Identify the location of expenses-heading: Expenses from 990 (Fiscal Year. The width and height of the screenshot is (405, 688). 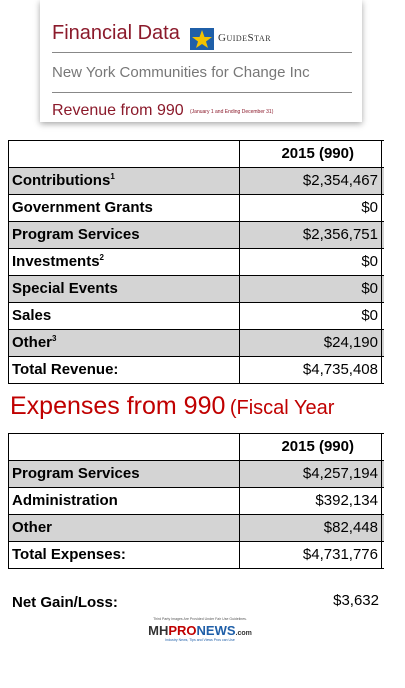
(172, 406).